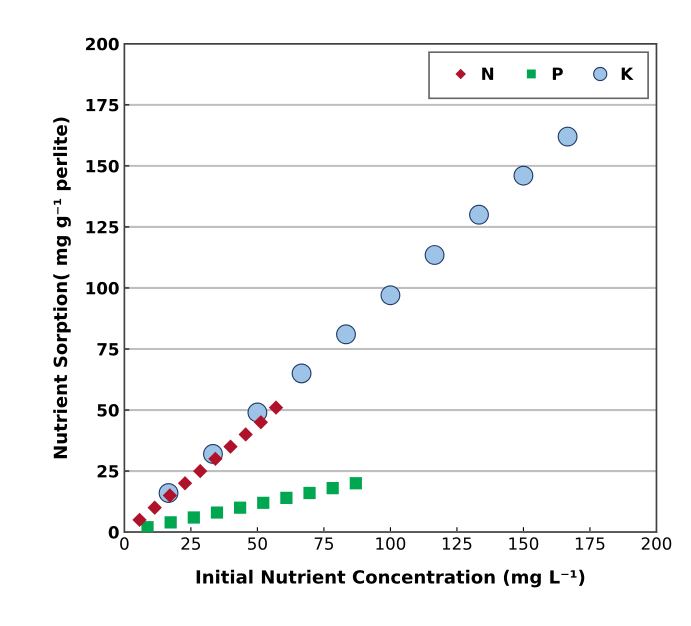 This screenshot has height=626, width=691. I want to click on x-tick-label: 125, so click(457, 543).